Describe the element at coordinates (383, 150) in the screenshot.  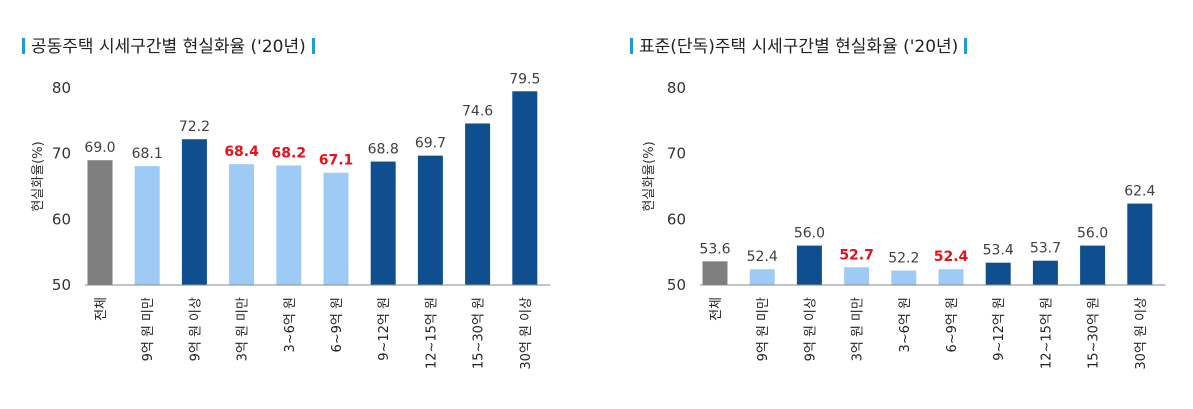
I see `data-label: 68.8` at that location.